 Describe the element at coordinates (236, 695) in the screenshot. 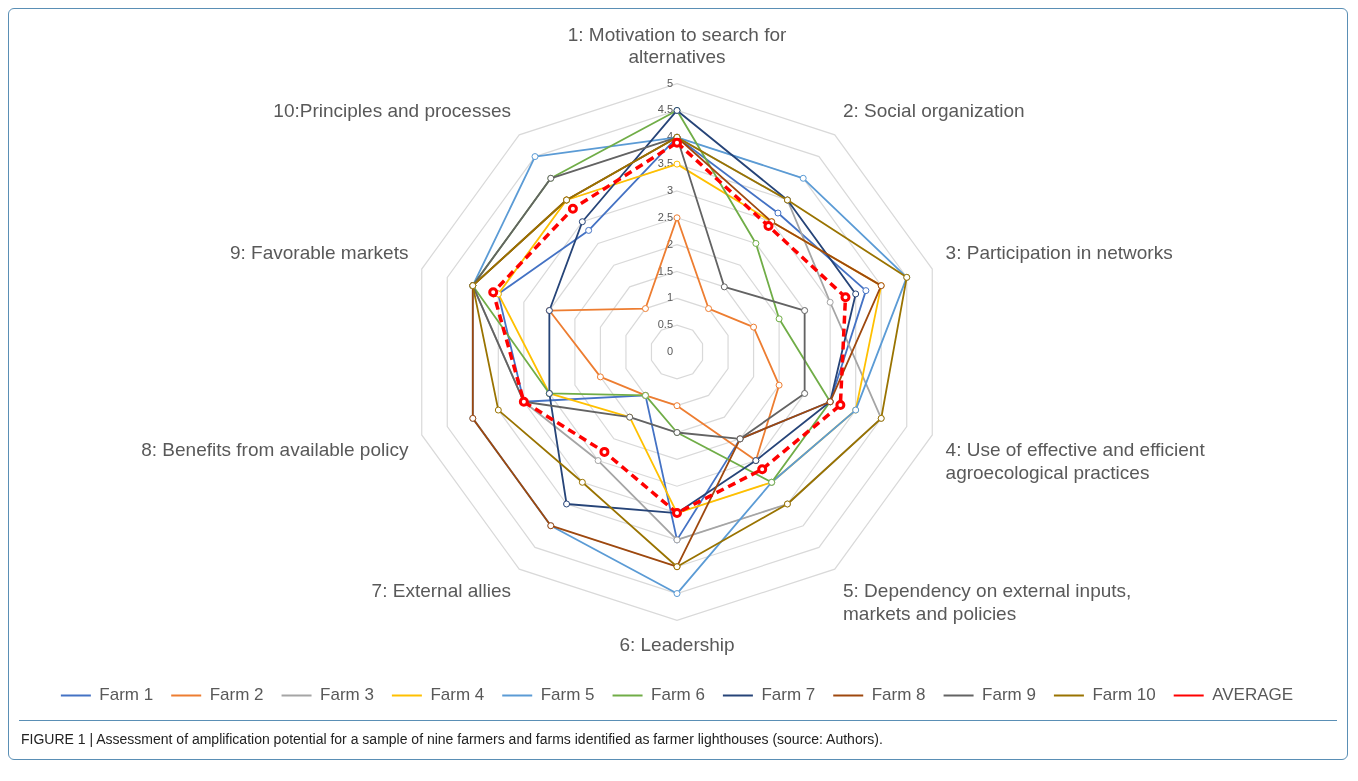

I see `legend-label: Farm 2` at that location.